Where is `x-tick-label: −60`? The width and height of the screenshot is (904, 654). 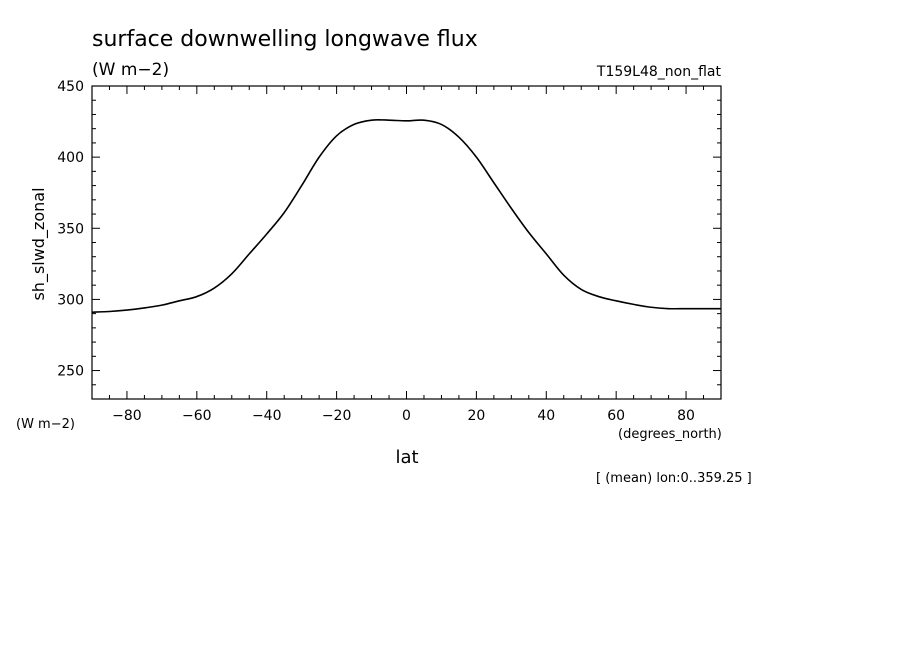
x-tick-label: −60 is located at coordinates (197, 416).